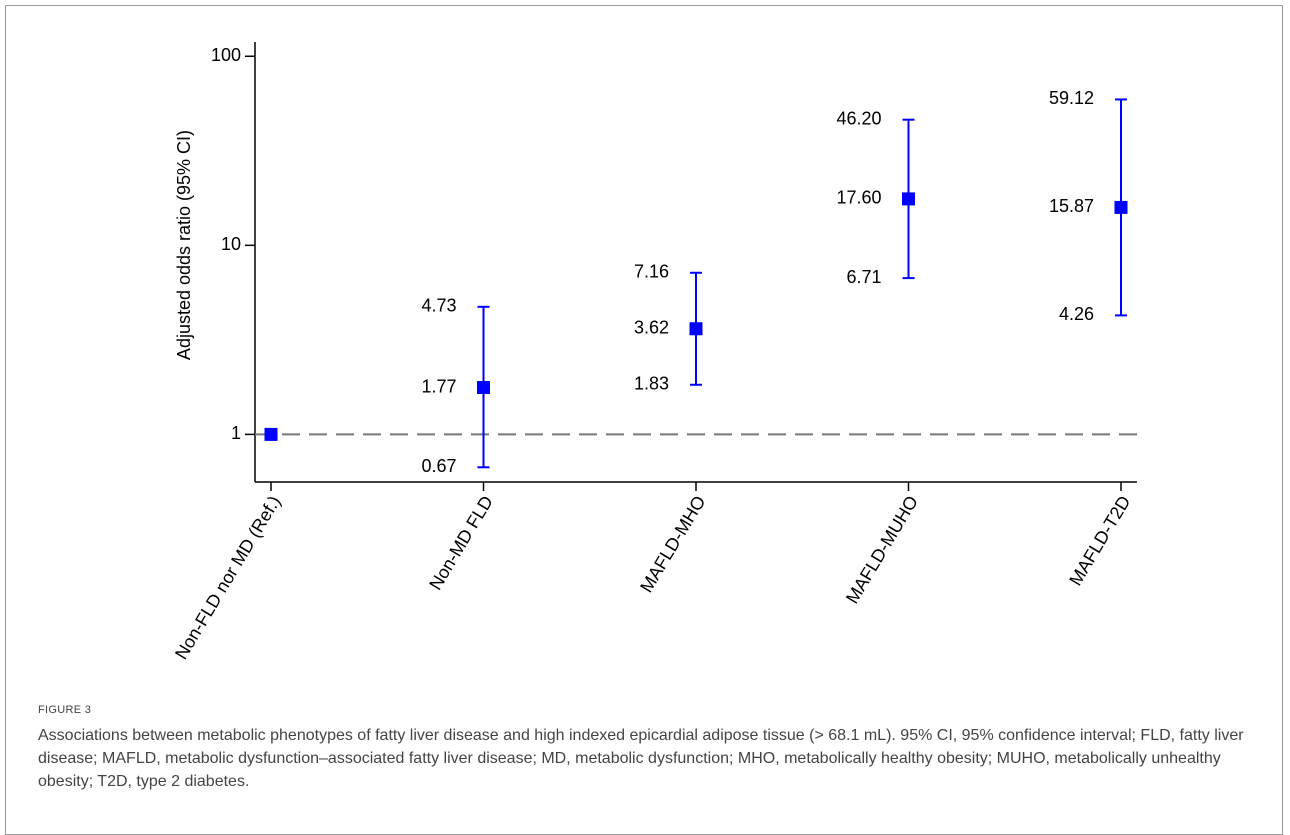 Image resolution: width=1290 pixels, height=835 pixels. Describe the element at coordinates (672, 544) in the screenshot. I see `x-tick-label: MAFLD-MHO` at that location.